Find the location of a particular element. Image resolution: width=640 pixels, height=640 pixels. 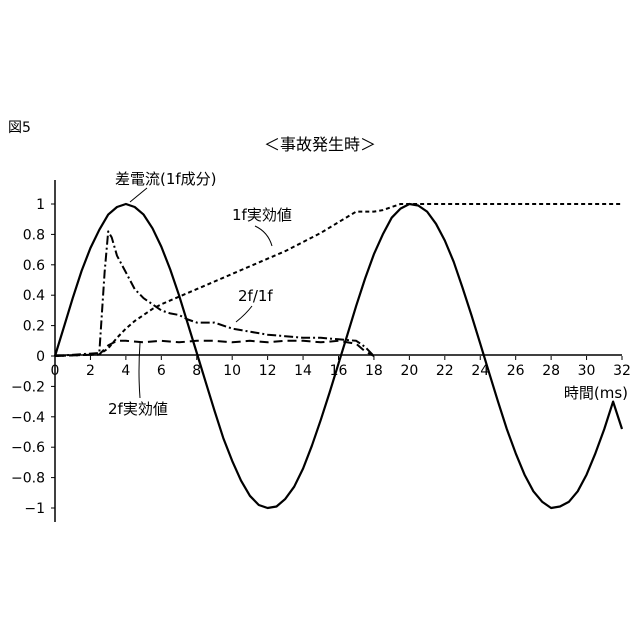

series-label-2f-1f: 2f/1f is located at coordinates (255, 296).